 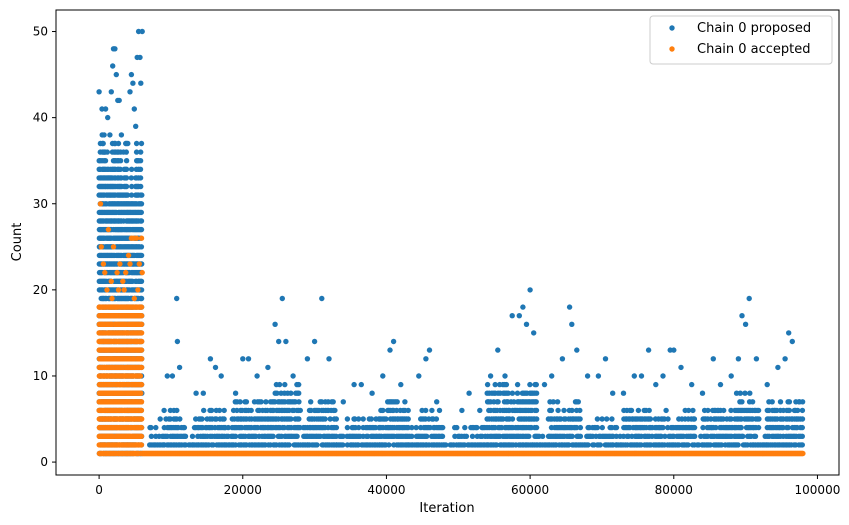 What do you see at coordinates (40, 376) in the screenshot?
I see `y-tick-label: 10` at bounding box center [40, 376].